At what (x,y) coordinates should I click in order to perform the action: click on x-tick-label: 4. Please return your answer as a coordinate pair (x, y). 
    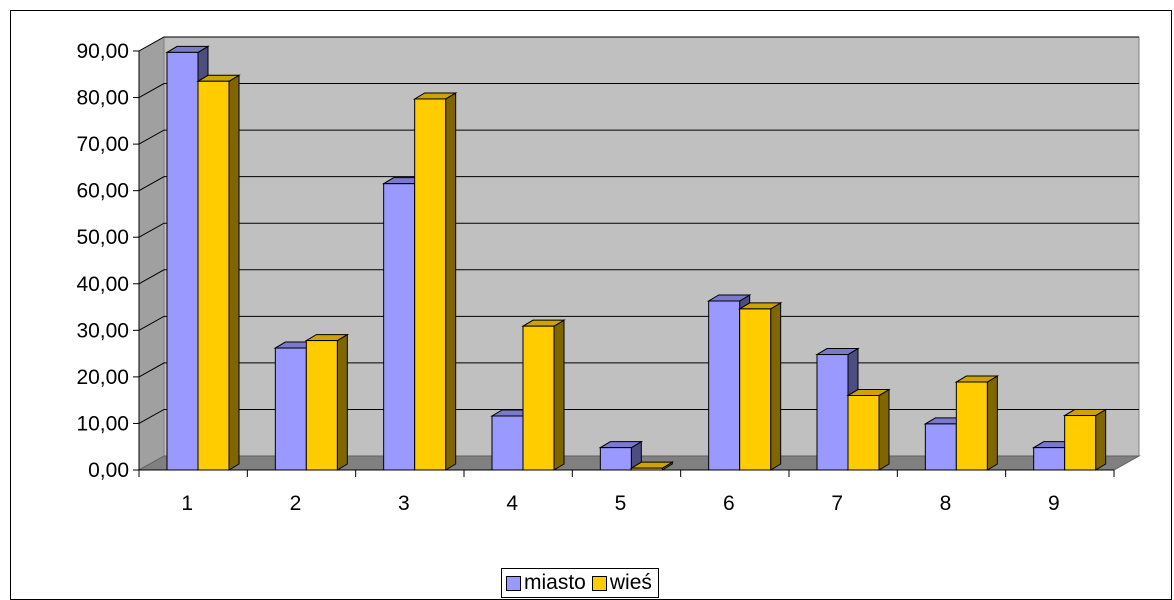
    Looking at the image, I should click on (512, 503).